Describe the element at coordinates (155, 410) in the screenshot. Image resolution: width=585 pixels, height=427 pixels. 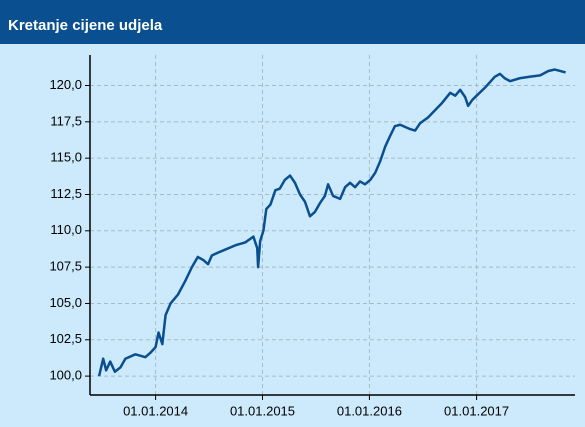
I see `x-tick-label: 01.01.2014` at that location.